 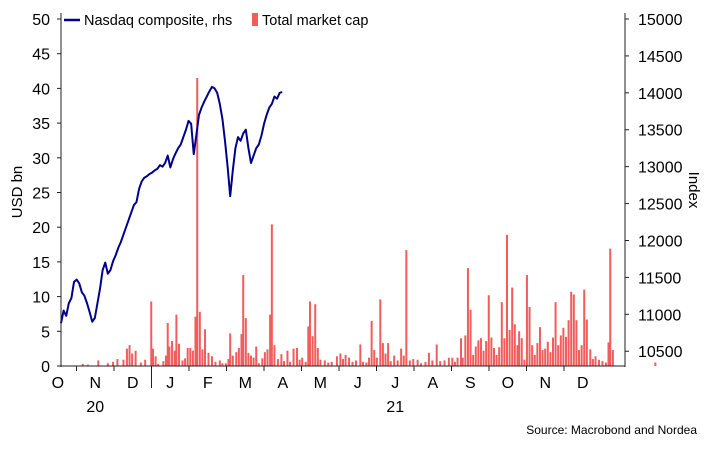 What do you see at coordinates (315, 21) in the screenshot?
I see `legend-label-market-cap: Total market cap` at bounding box center [315, 21].